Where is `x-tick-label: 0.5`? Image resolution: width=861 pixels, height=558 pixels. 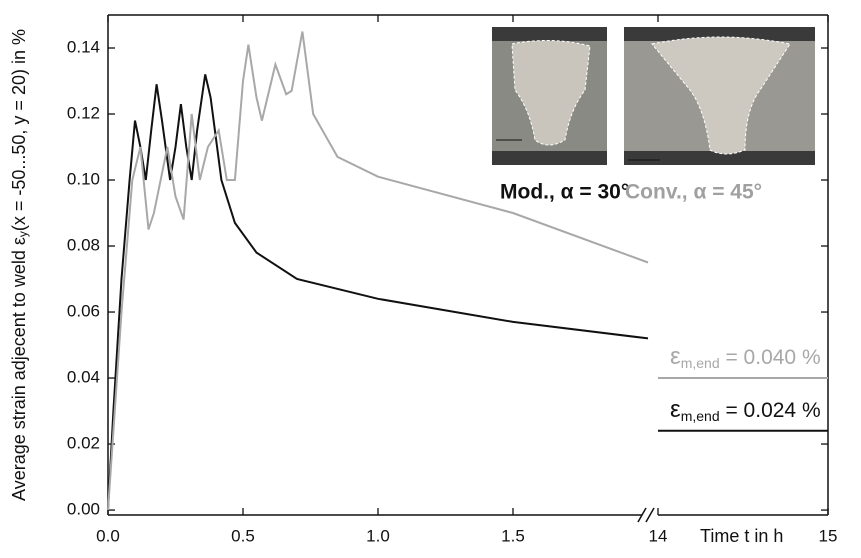
x-tick-label: 0.5 is located at coordinates (243, 535).